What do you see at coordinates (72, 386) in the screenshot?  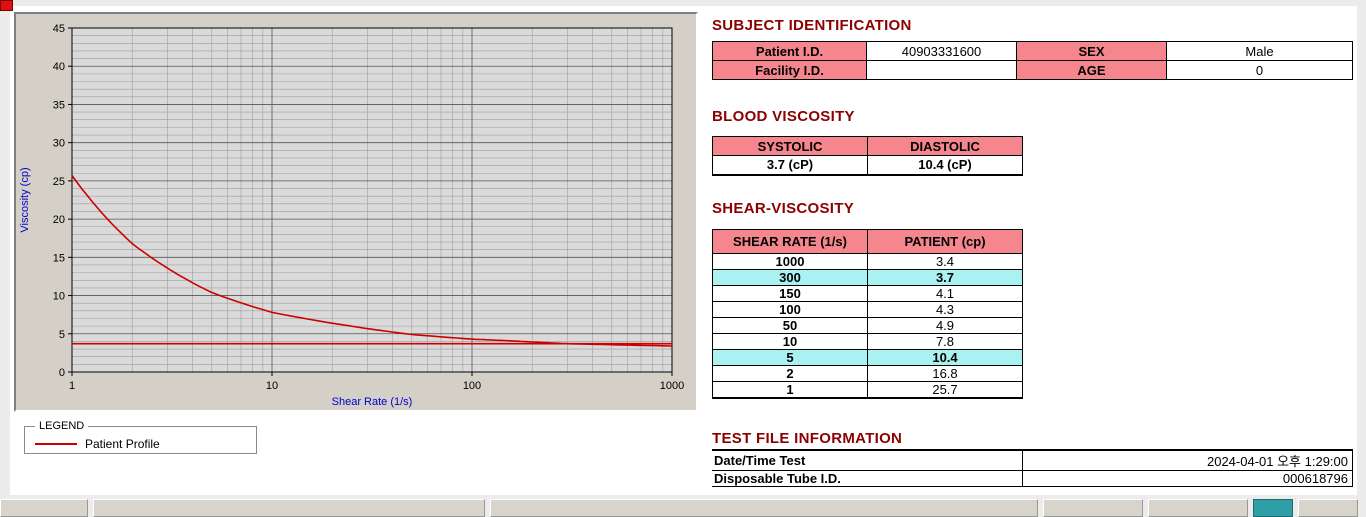 I see `svg-text: 1` at bounding box center [72, 386].